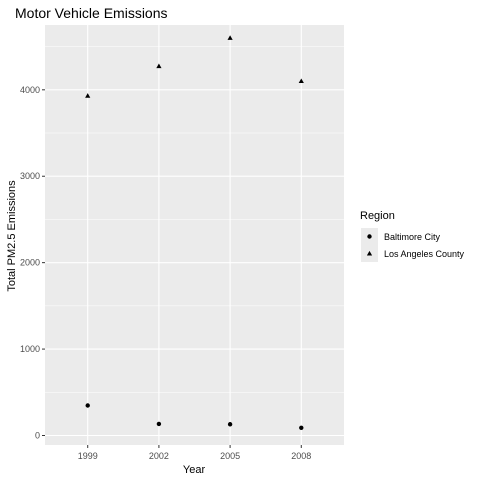  Describe the element at coordinates (91, 13) in the screenshot. I see `chart-title: Motor Vehicle Emissions` at that location.